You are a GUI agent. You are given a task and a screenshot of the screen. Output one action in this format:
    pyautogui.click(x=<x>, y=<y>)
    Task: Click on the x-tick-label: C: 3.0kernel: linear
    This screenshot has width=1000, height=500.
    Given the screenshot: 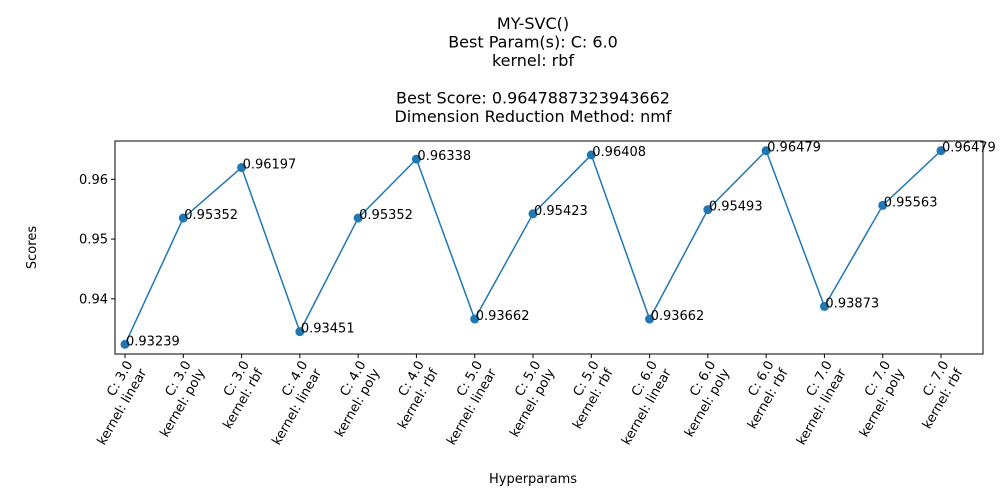 What is the action you would take?
    pyautogui.click(x=116, y=403)
    